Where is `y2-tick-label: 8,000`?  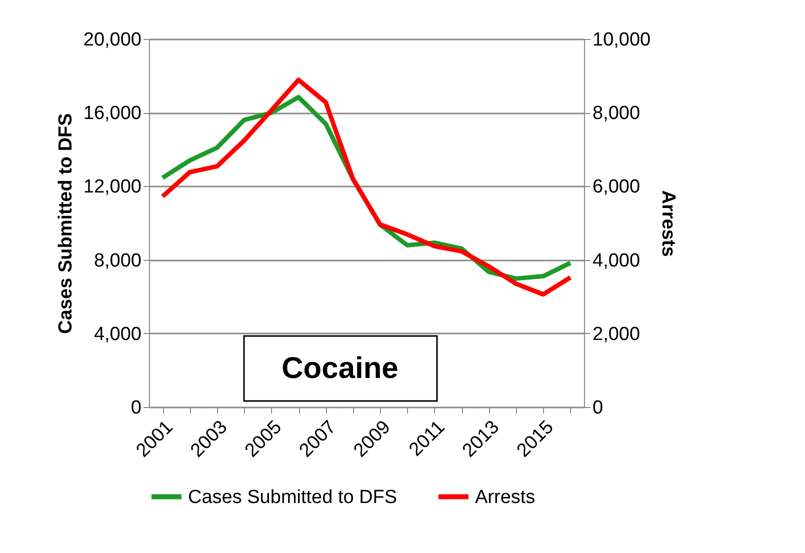 y2-tick-label: 8,000 is located at coordinates (616, 113).